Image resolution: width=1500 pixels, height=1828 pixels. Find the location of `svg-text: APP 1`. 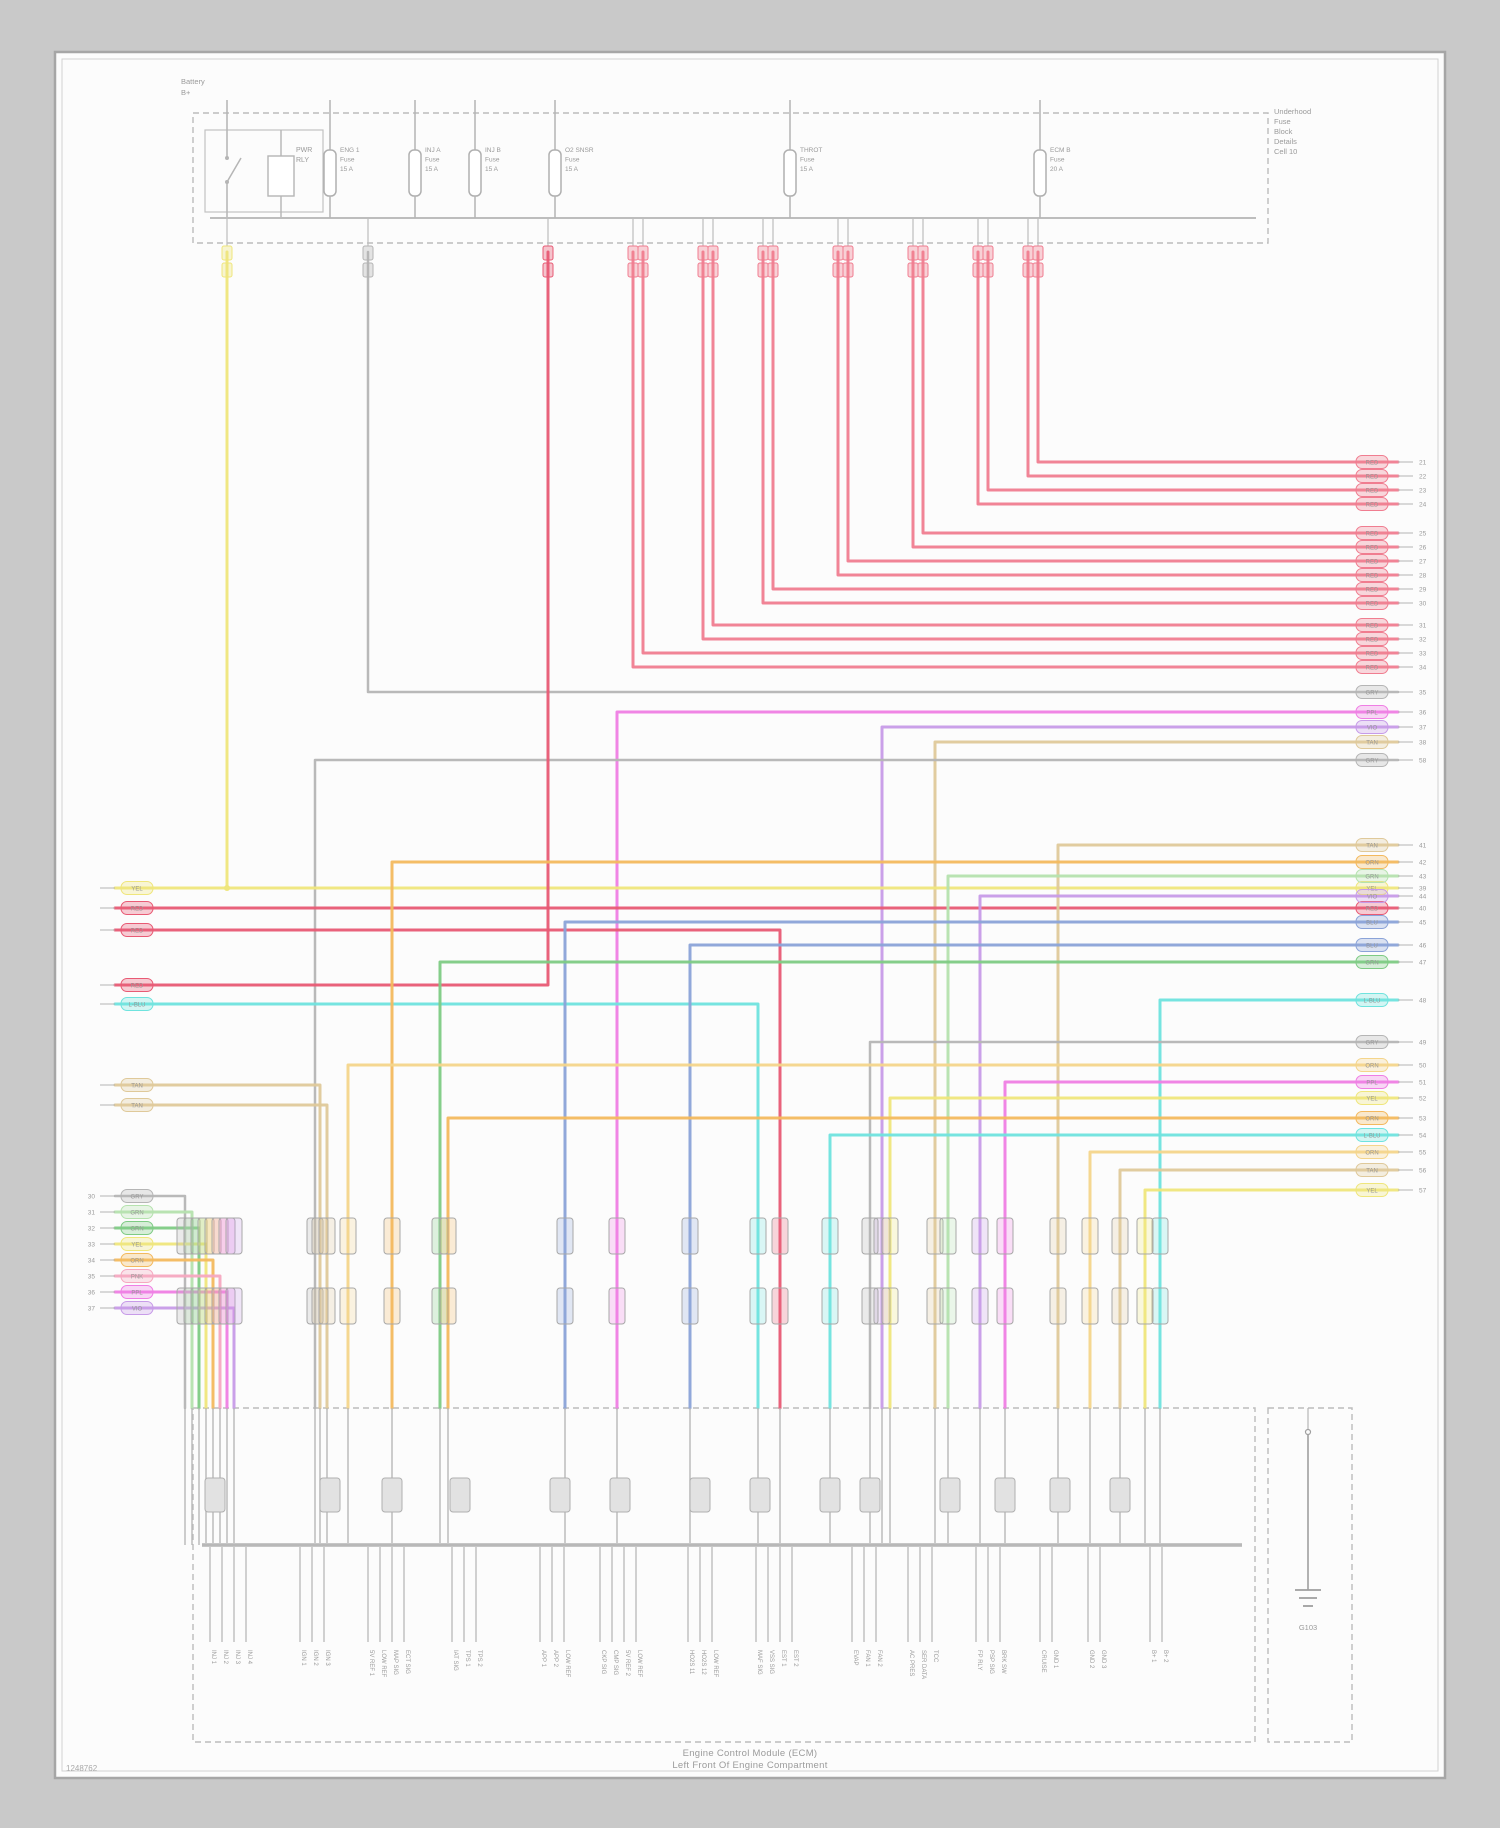

svg-text: APP 1 is located at coordinates (543, 1659).